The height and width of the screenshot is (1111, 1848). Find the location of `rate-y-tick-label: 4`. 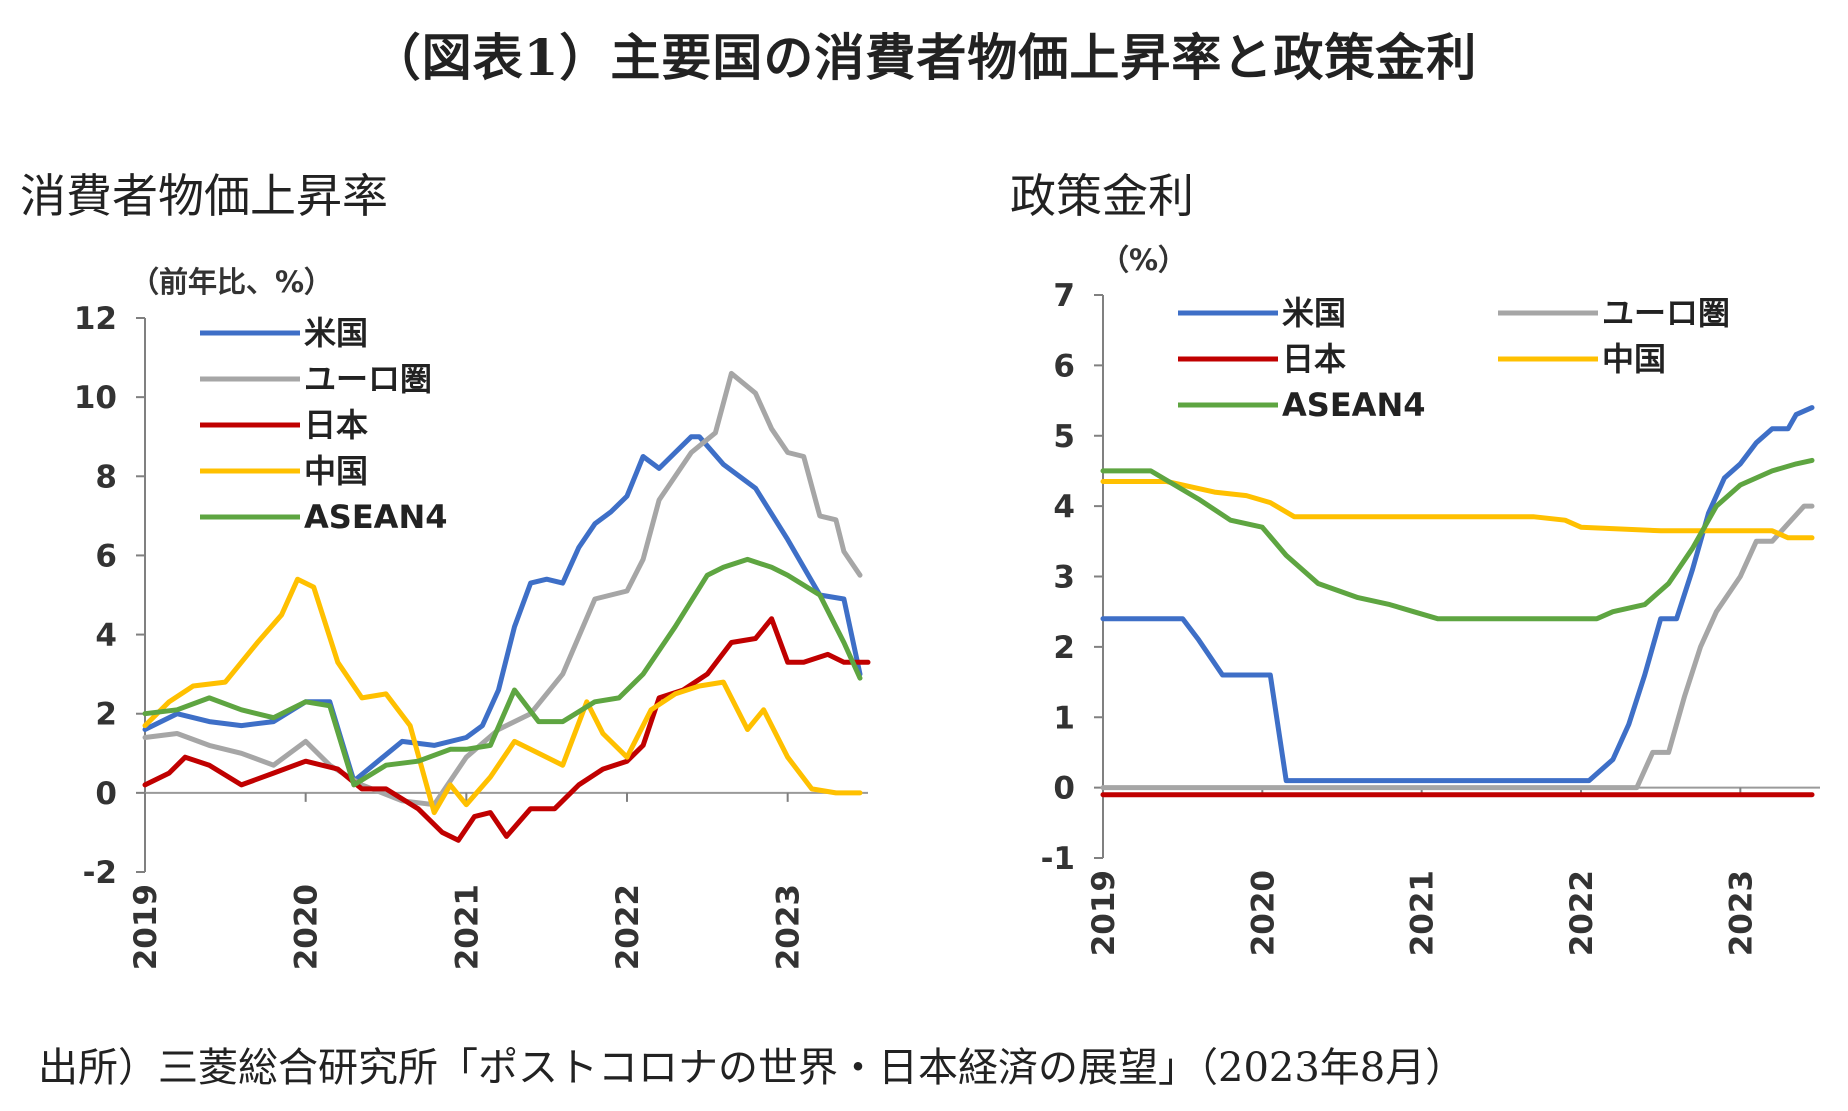

rate-y-tick-label: 4 is located at coordinates (1064, 507).